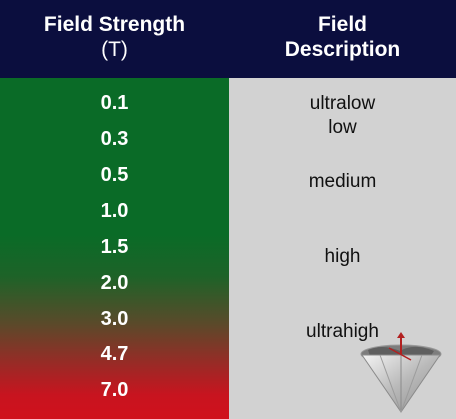 This screenshot has width=456, height=419. What do you see at coordinates (114, 283) in the screenshot?
I see `strength-value: 2.0` at bounding box center [114, 283].